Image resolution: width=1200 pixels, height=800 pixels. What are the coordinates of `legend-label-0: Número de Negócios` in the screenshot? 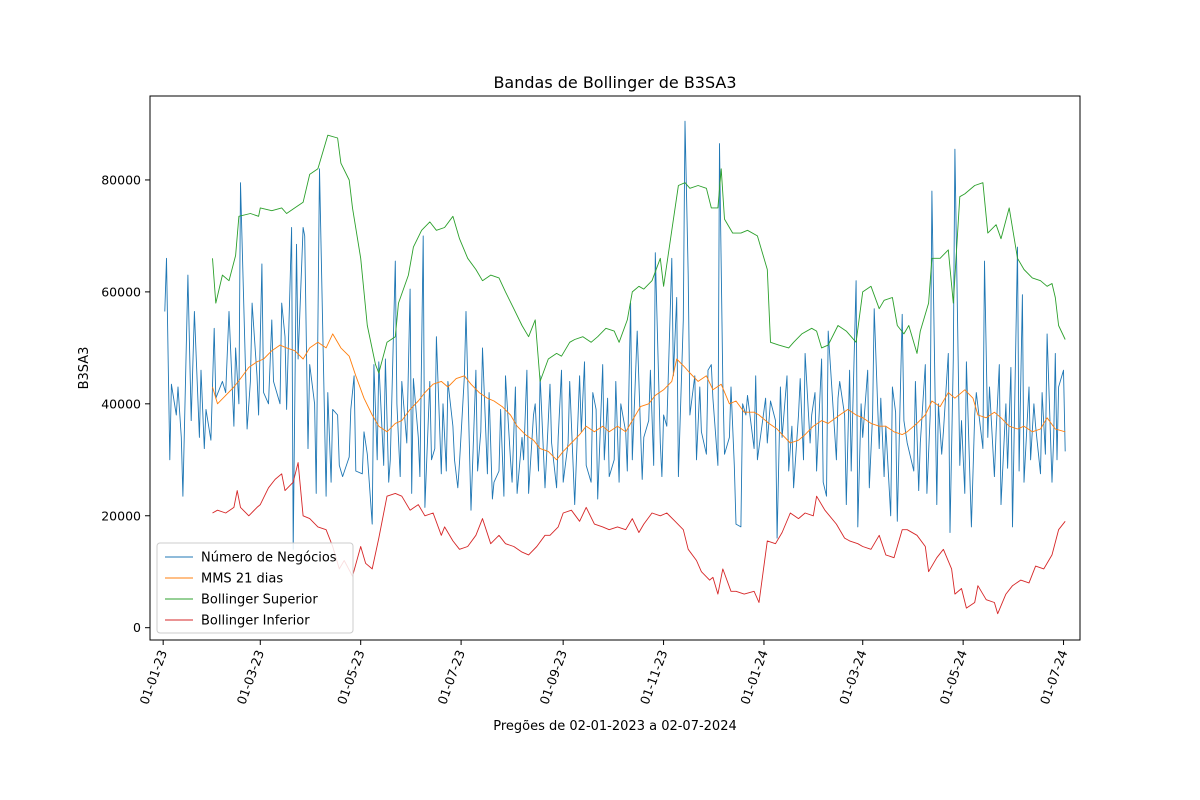 It's located at (269, 558).